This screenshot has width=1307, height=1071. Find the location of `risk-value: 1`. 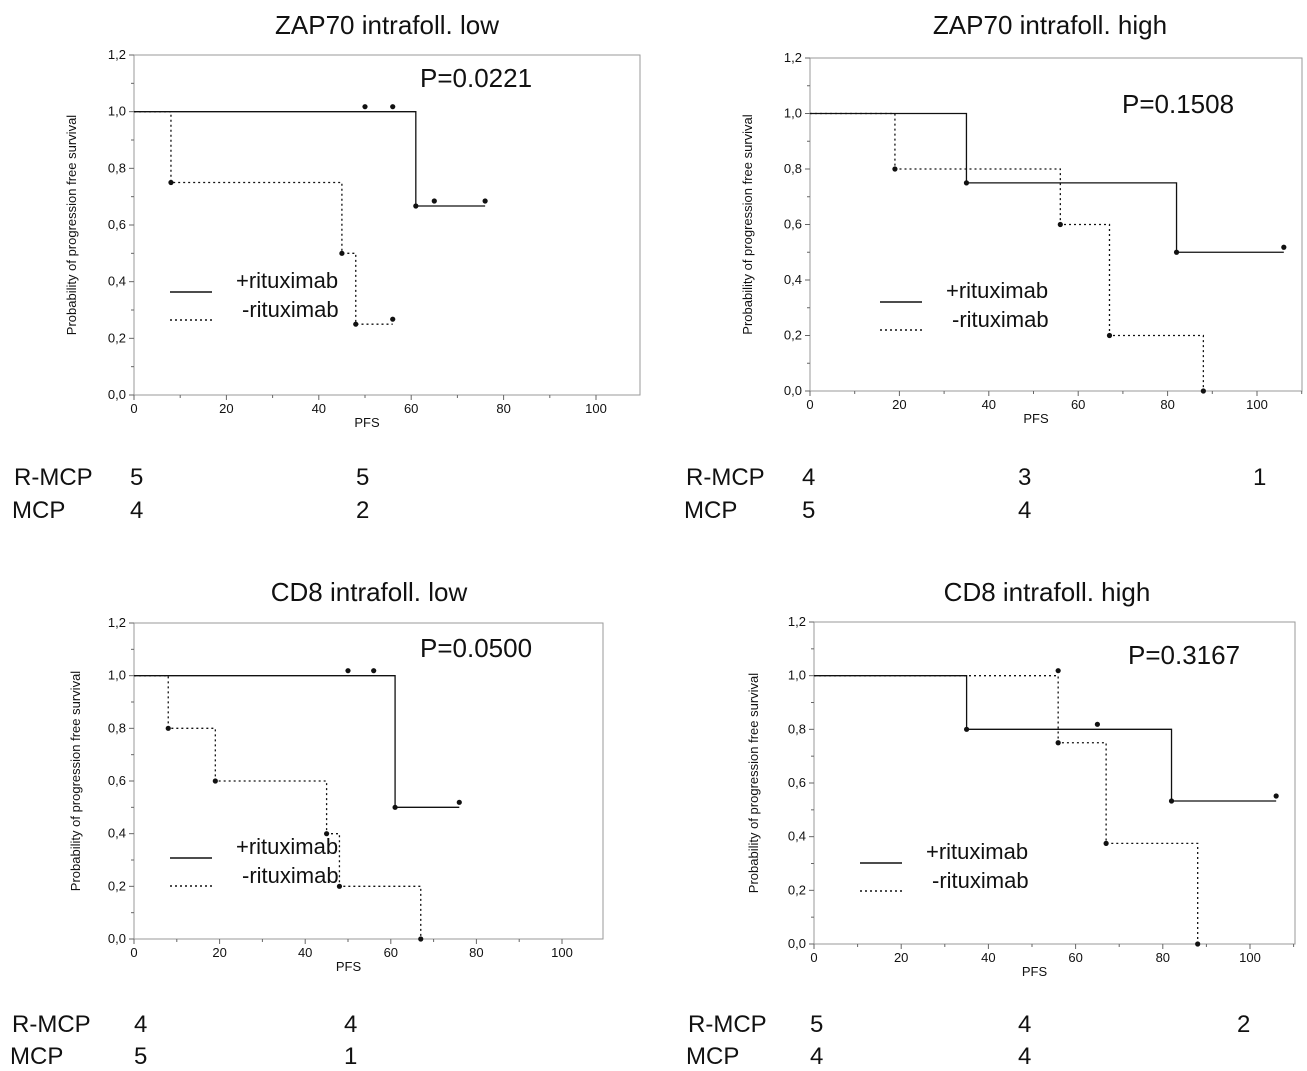

risk-value: 1 is located at coordinates (1260, 477).